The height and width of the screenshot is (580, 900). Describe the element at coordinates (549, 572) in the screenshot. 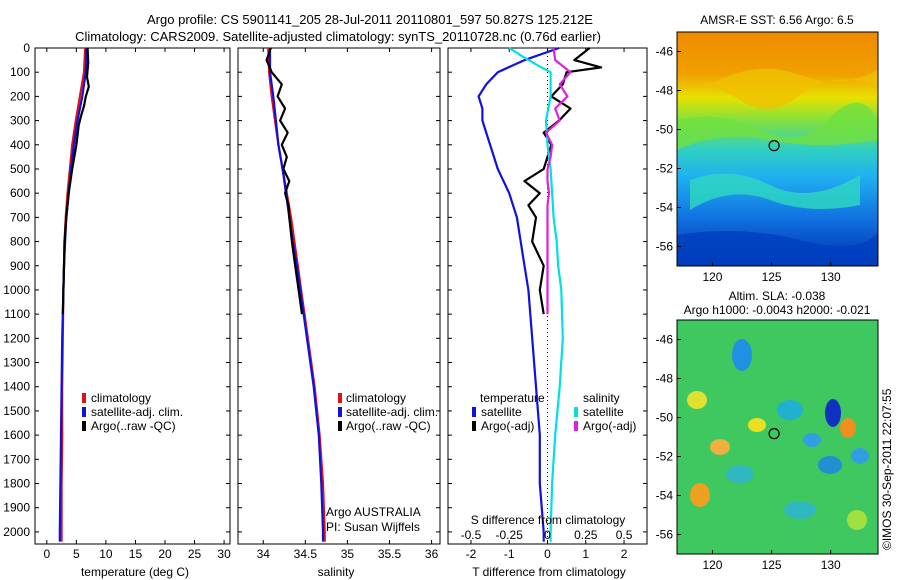

I see `difference-xlabel: T difference from climatology` at that location.